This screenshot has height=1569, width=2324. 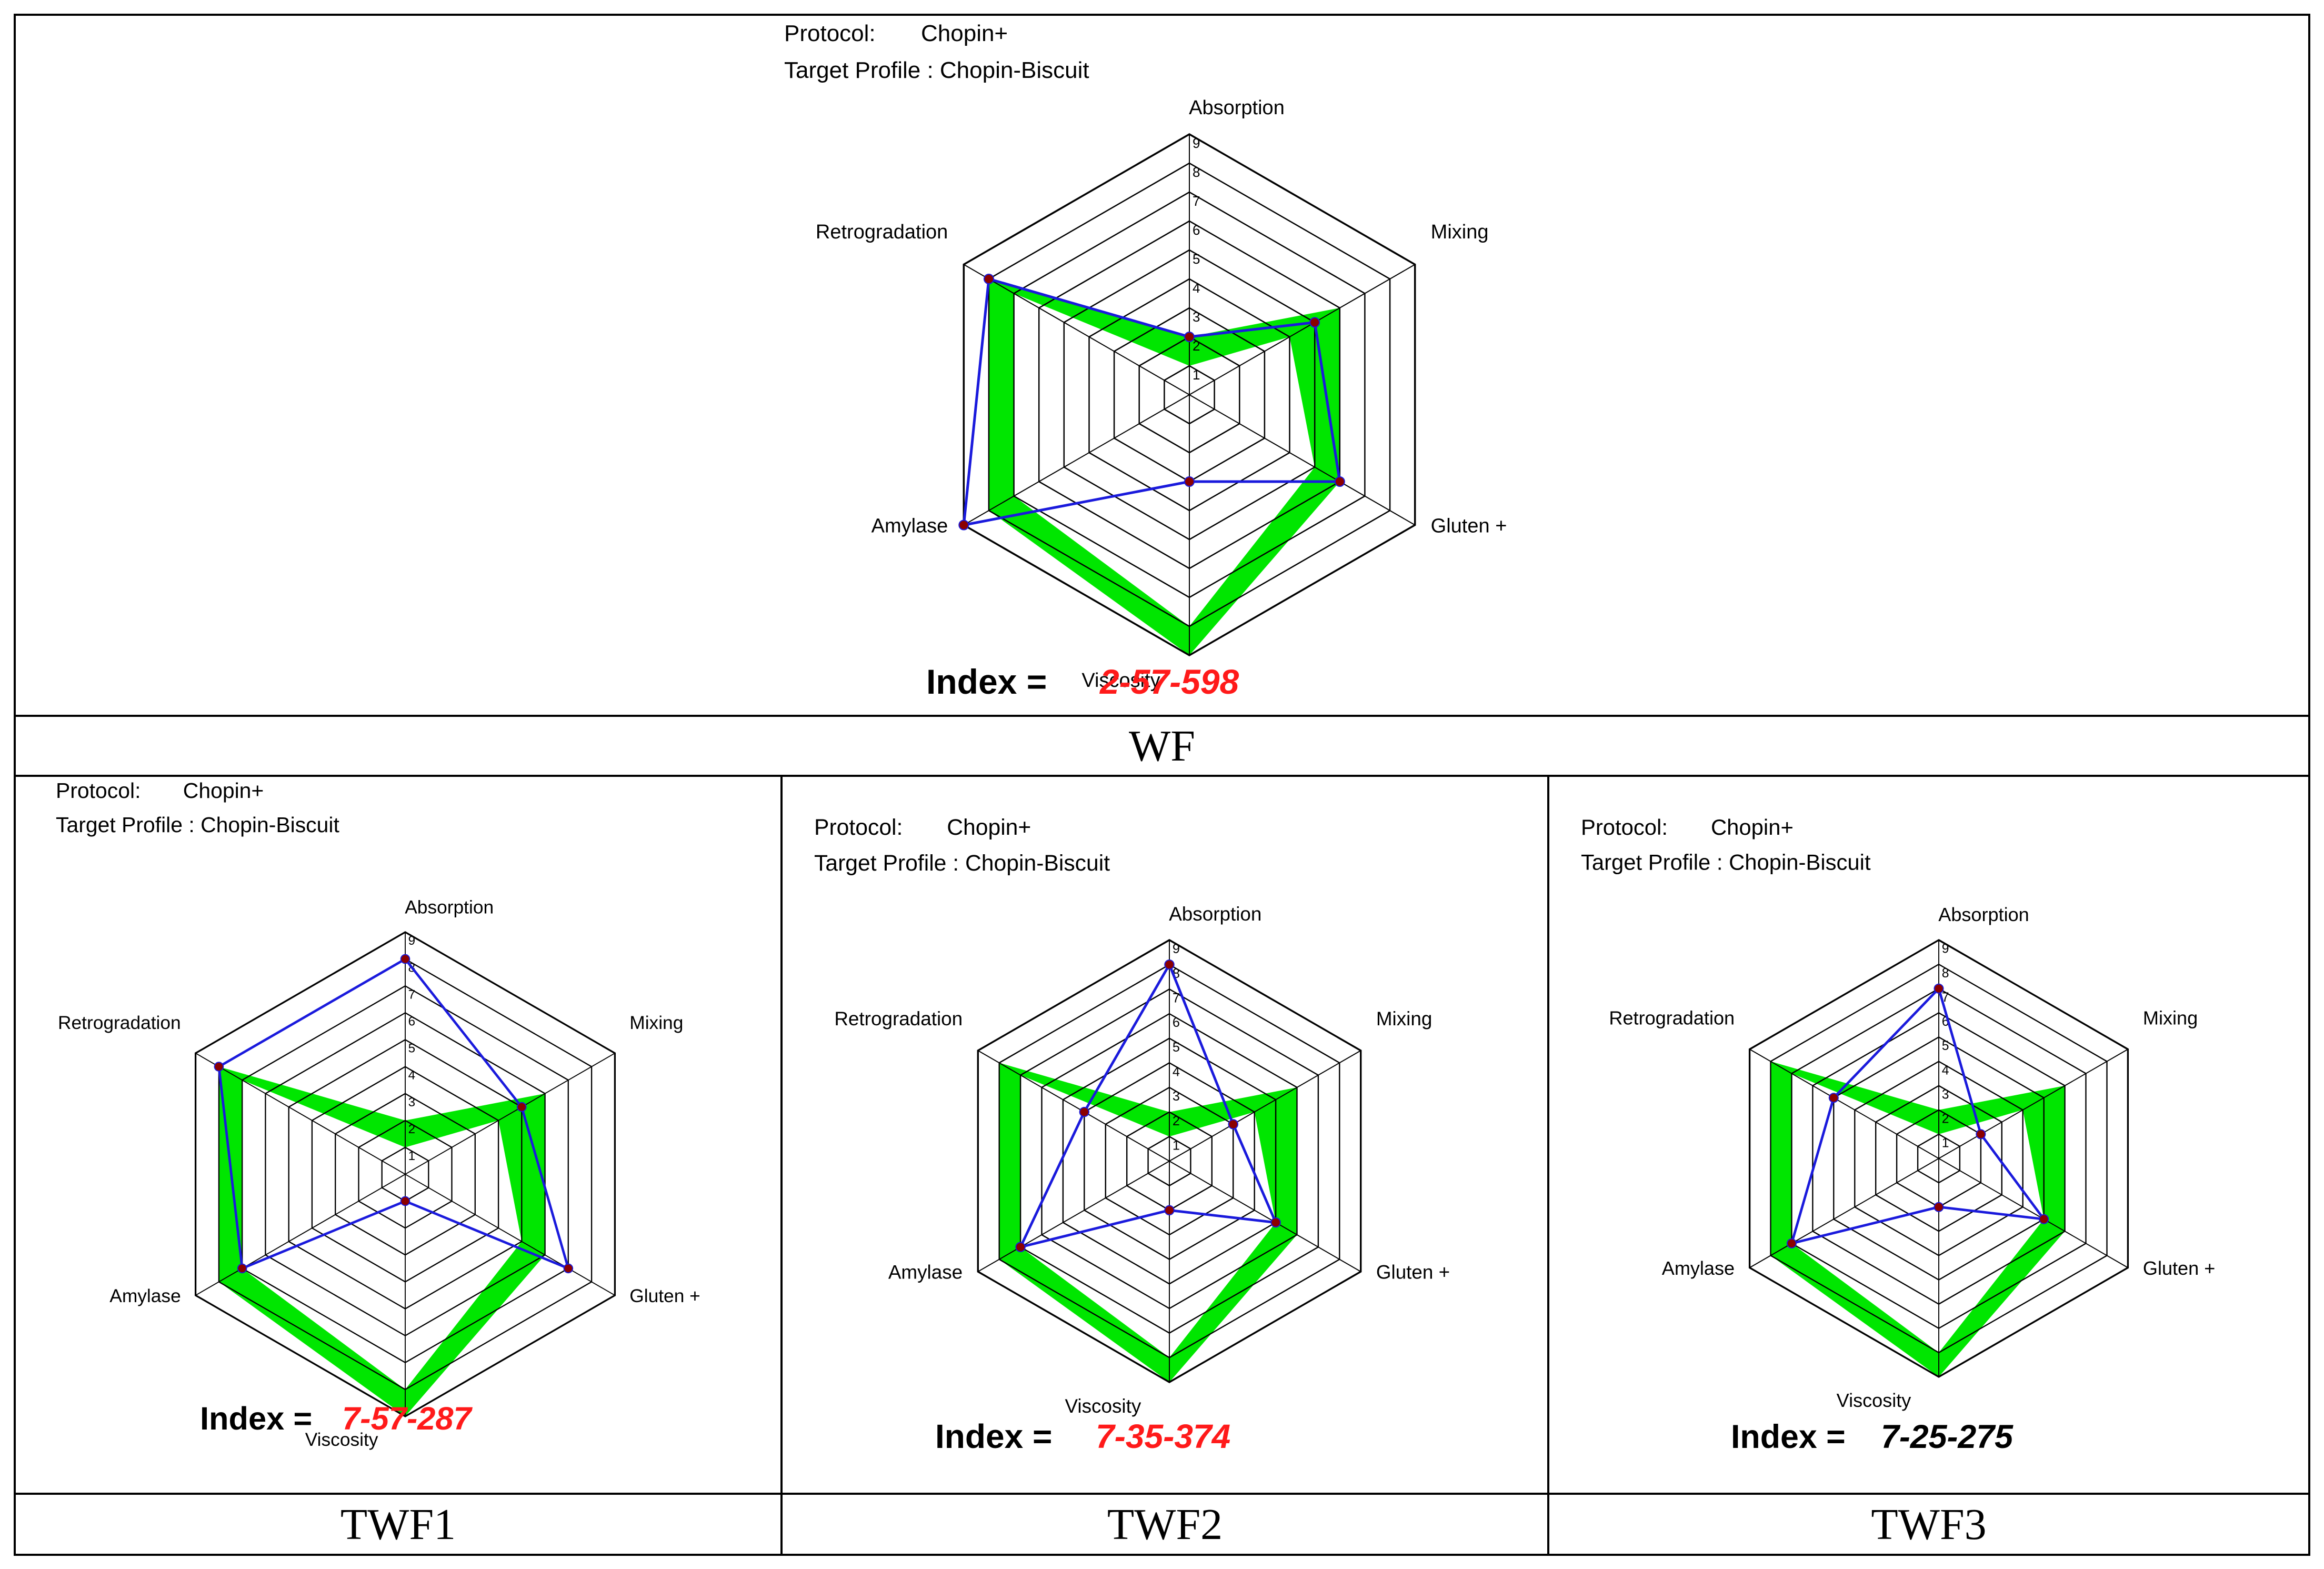 I want to click on tick-label: 8, so click(x=1945, y=973).